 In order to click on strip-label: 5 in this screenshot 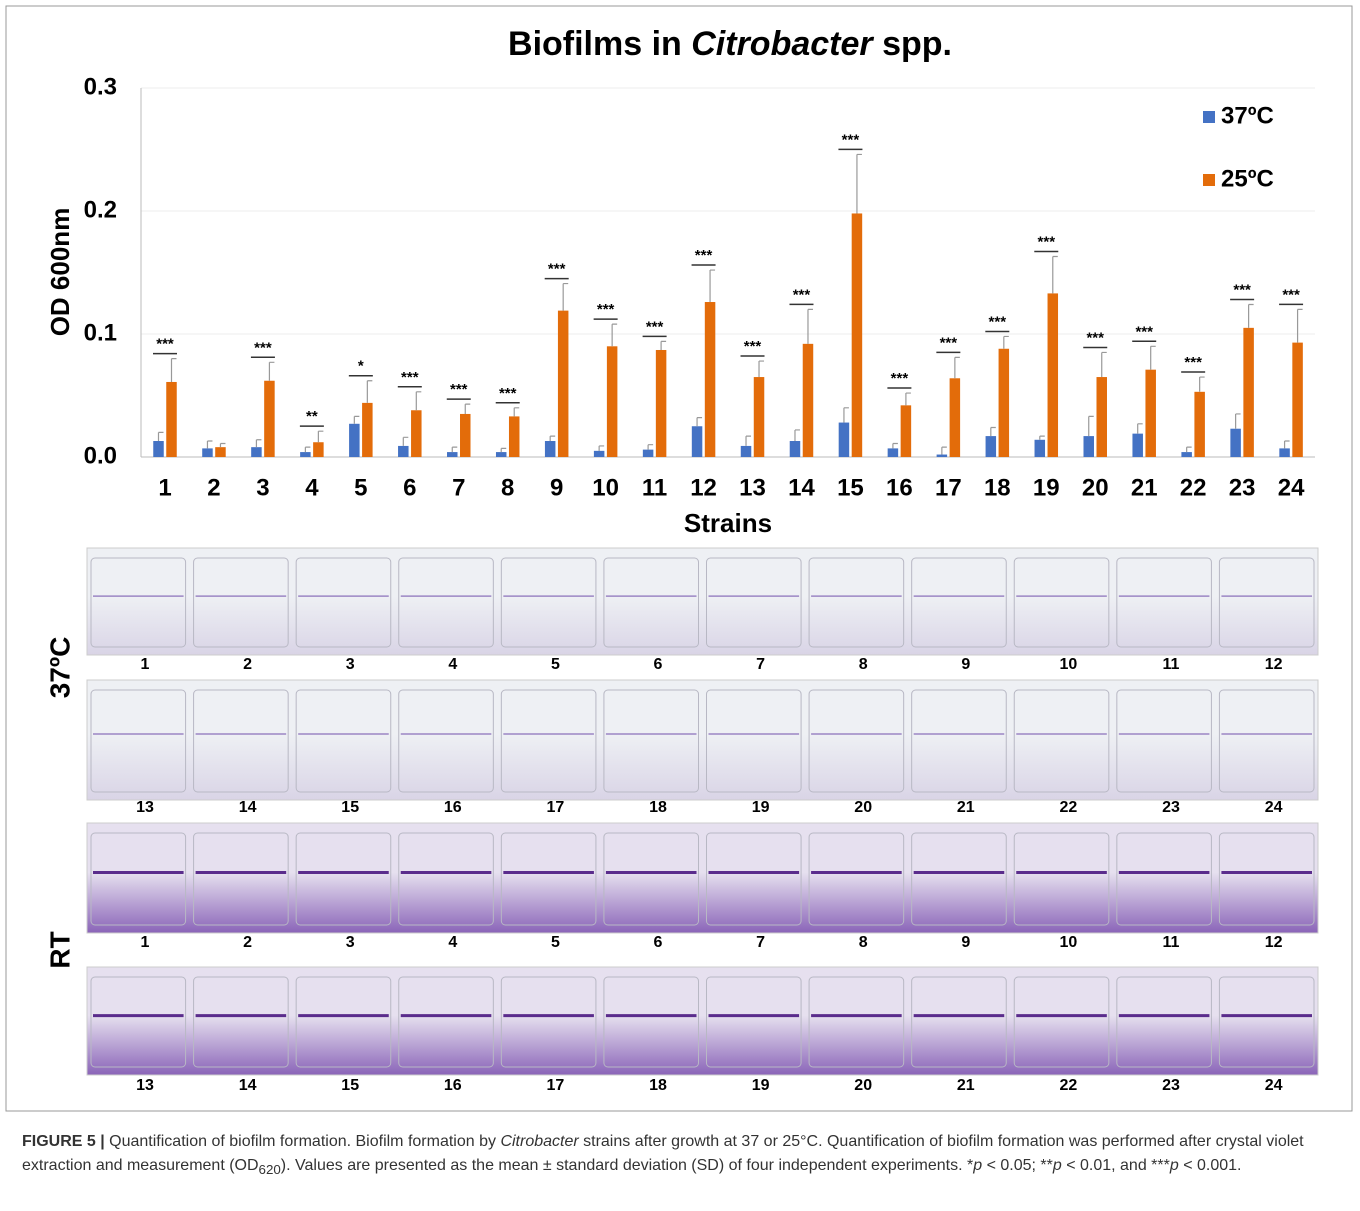, I will do `click(555, 942)`.